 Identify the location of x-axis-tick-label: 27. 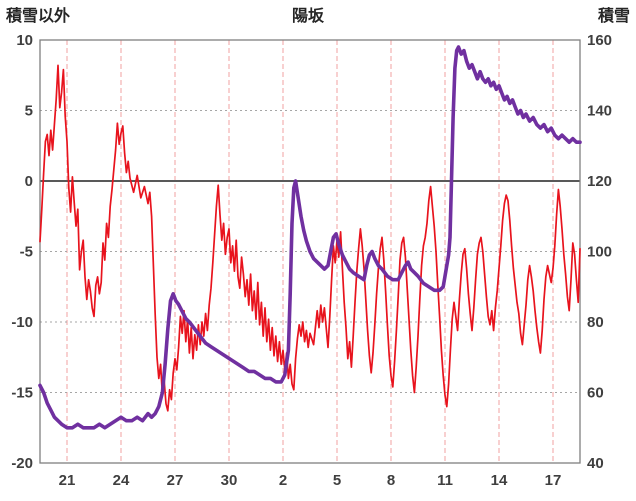
(175, 480).